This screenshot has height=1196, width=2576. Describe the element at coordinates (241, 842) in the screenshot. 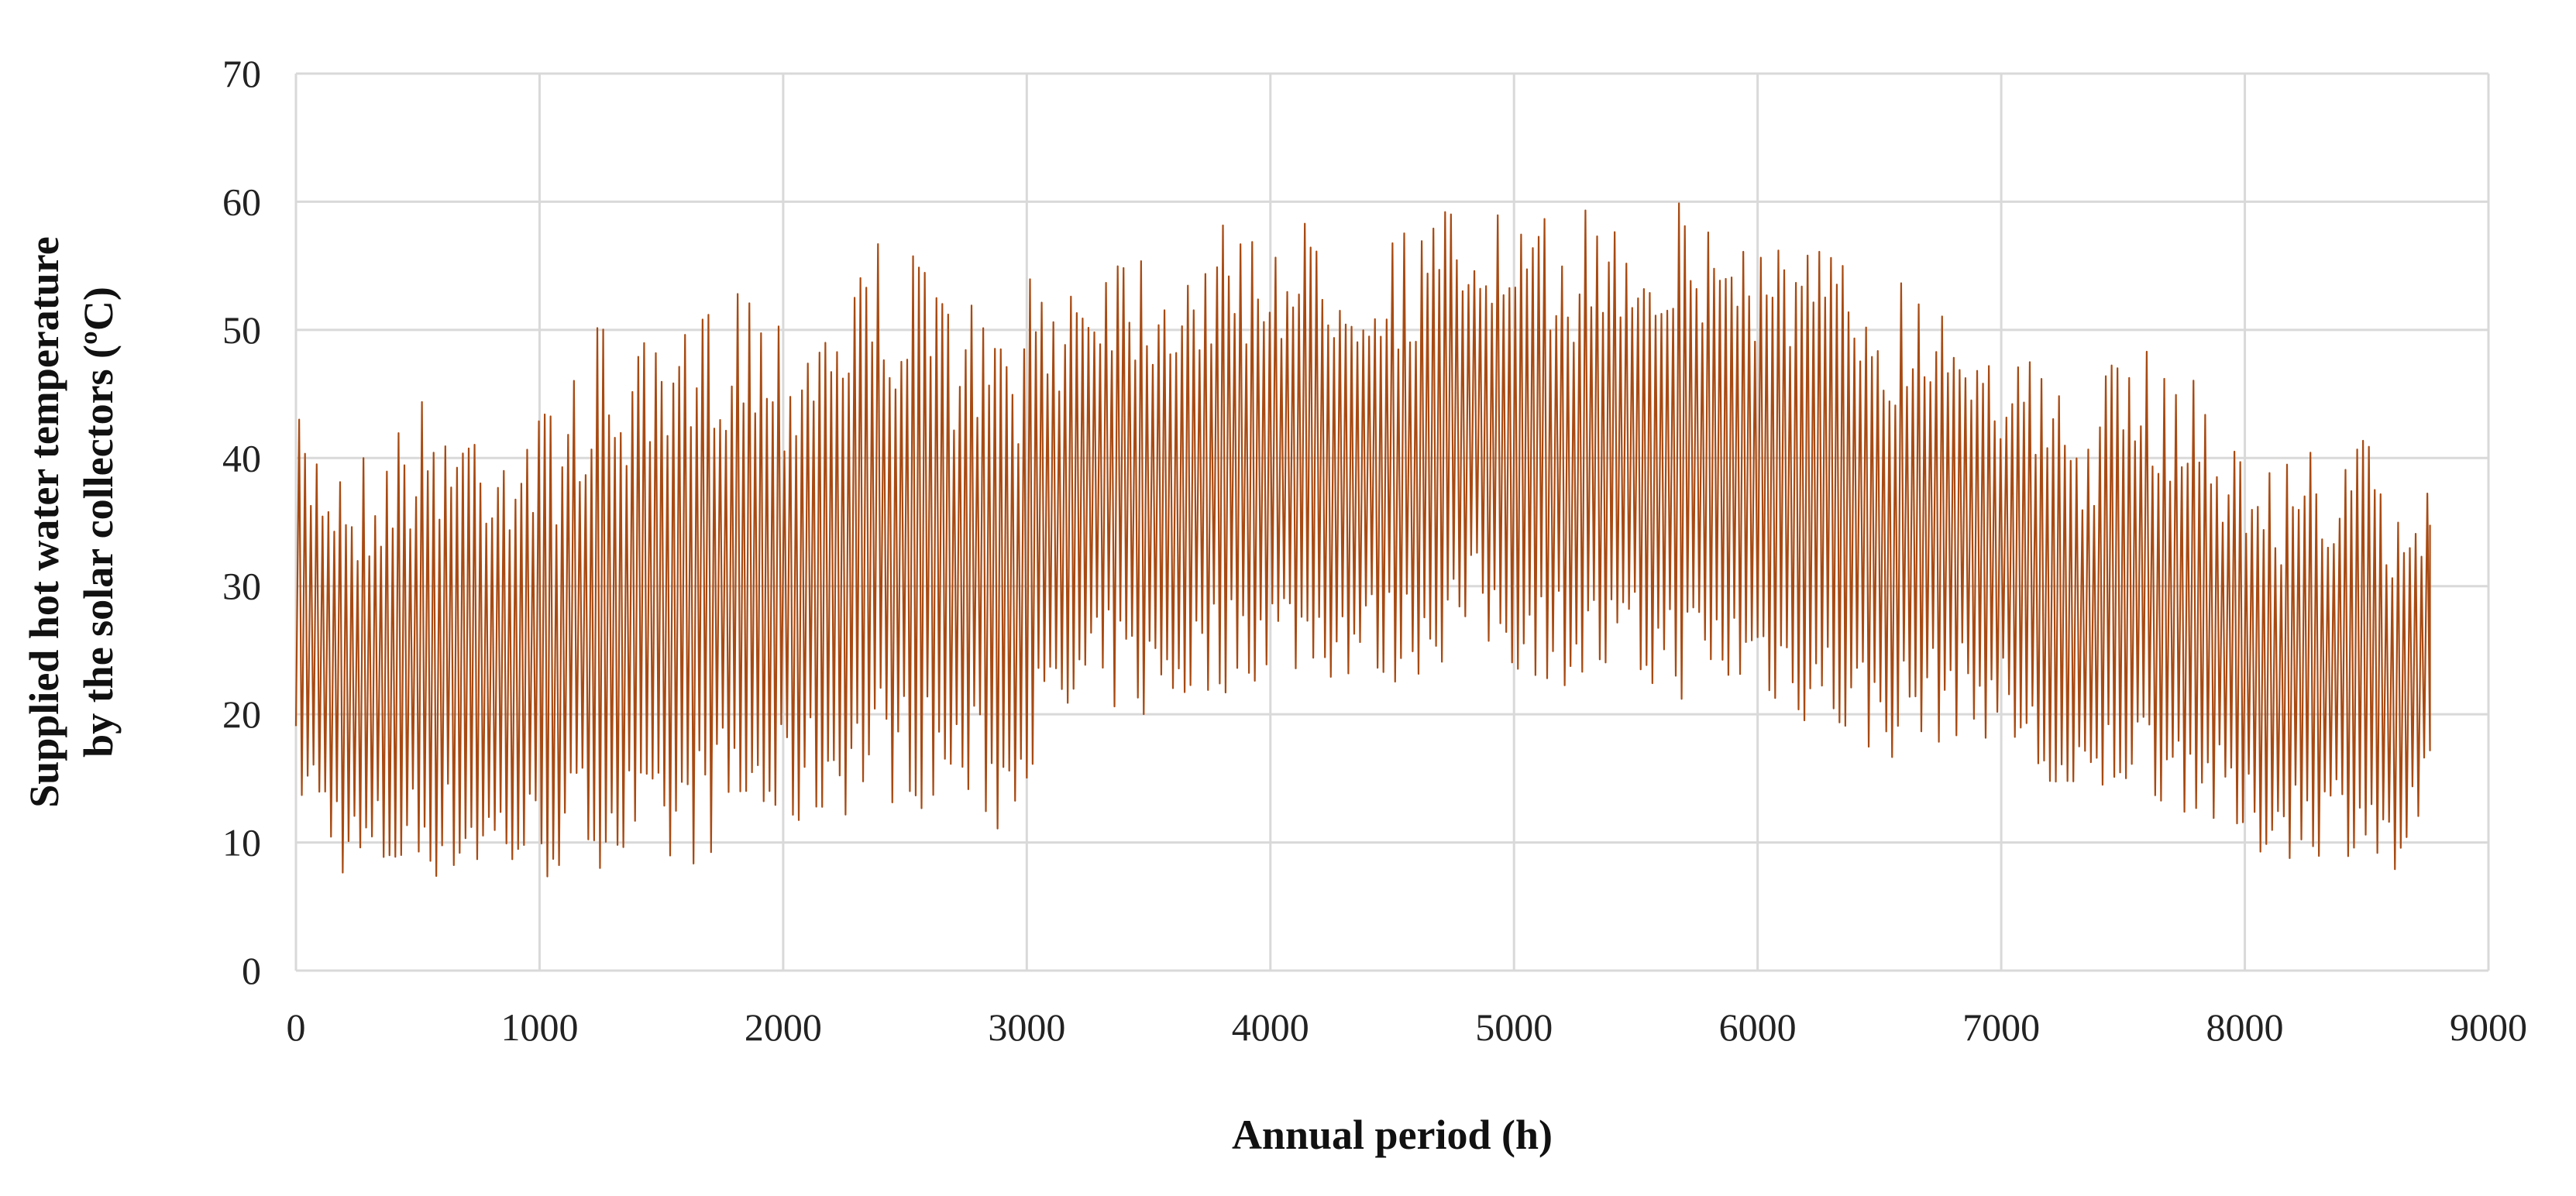

I see `y-tick-label: 10` at that location.